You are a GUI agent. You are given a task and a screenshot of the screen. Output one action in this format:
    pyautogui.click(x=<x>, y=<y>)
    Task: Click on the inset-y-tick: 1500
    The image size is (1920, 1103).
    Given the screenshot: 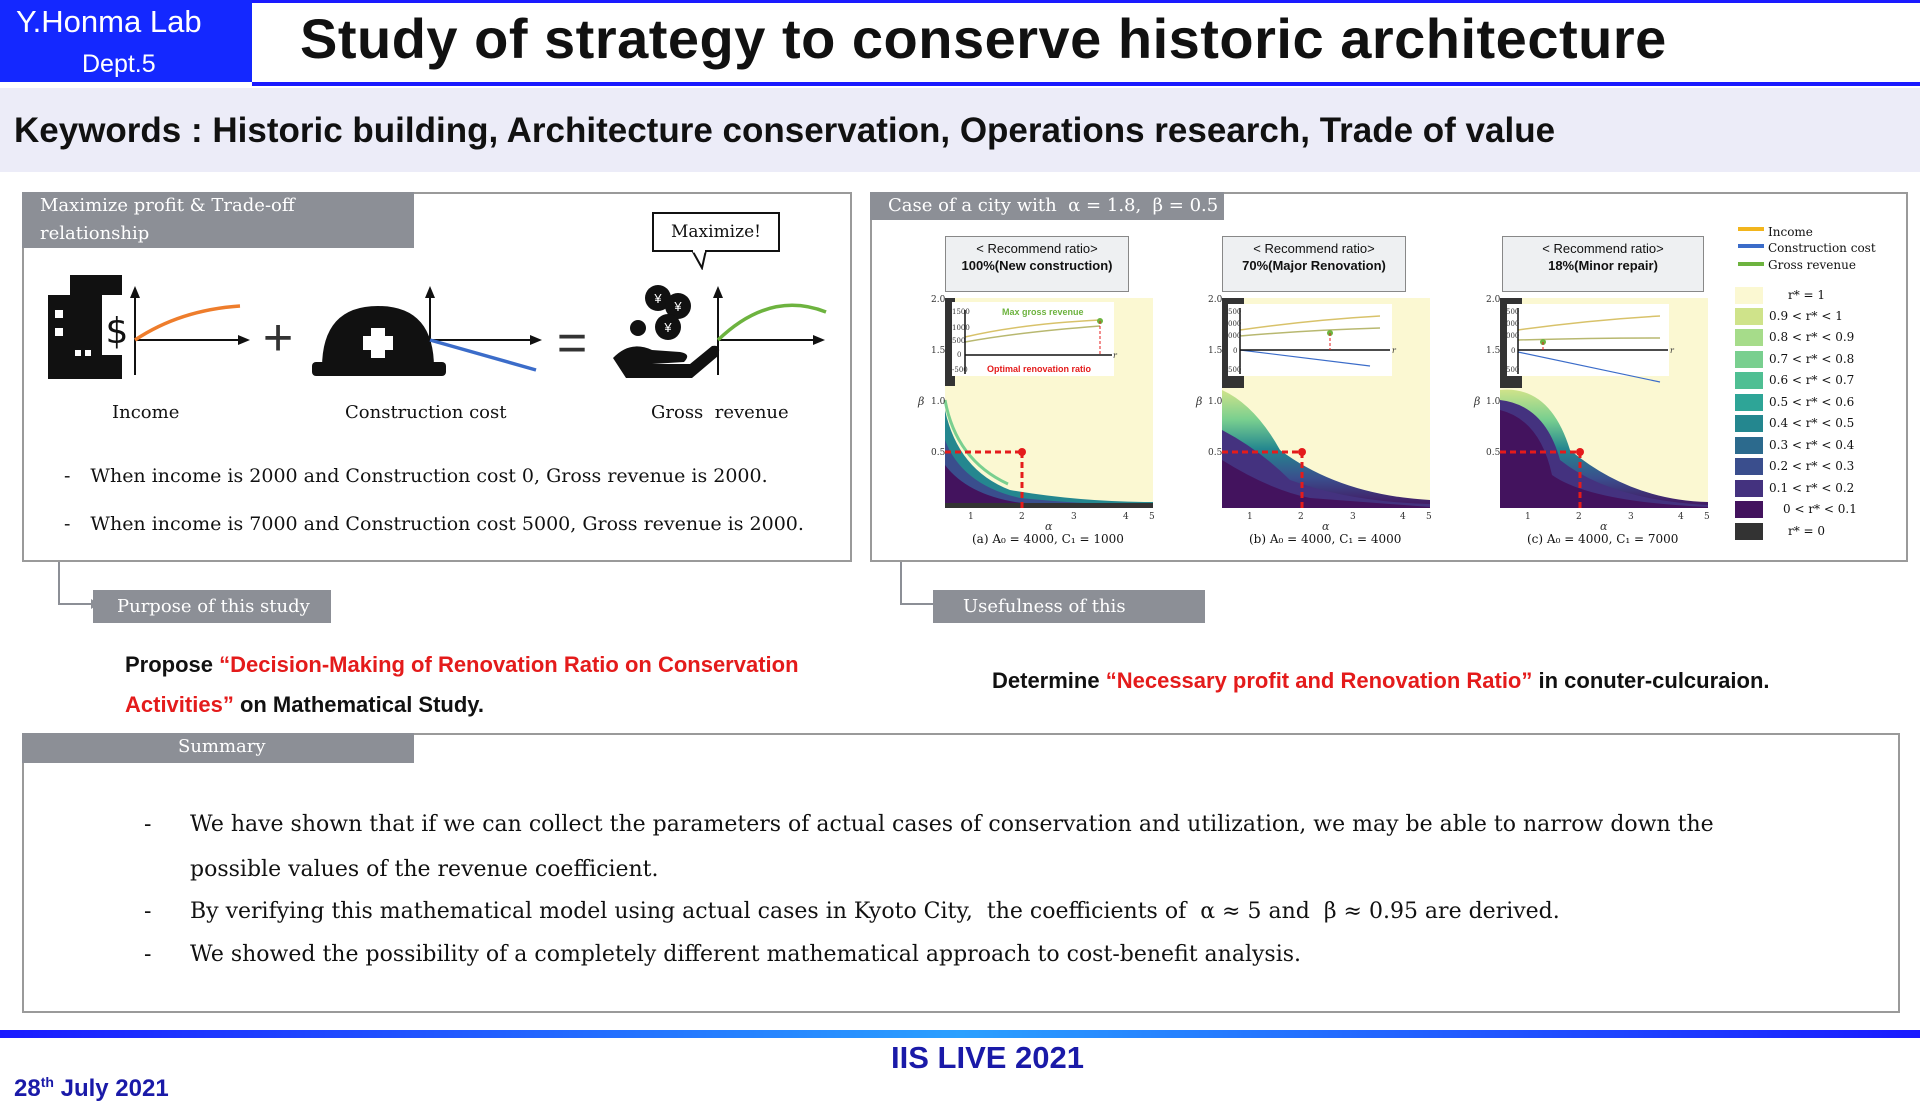 What is the action you would take?
    pyautogui.click(x=961, y=312)
    